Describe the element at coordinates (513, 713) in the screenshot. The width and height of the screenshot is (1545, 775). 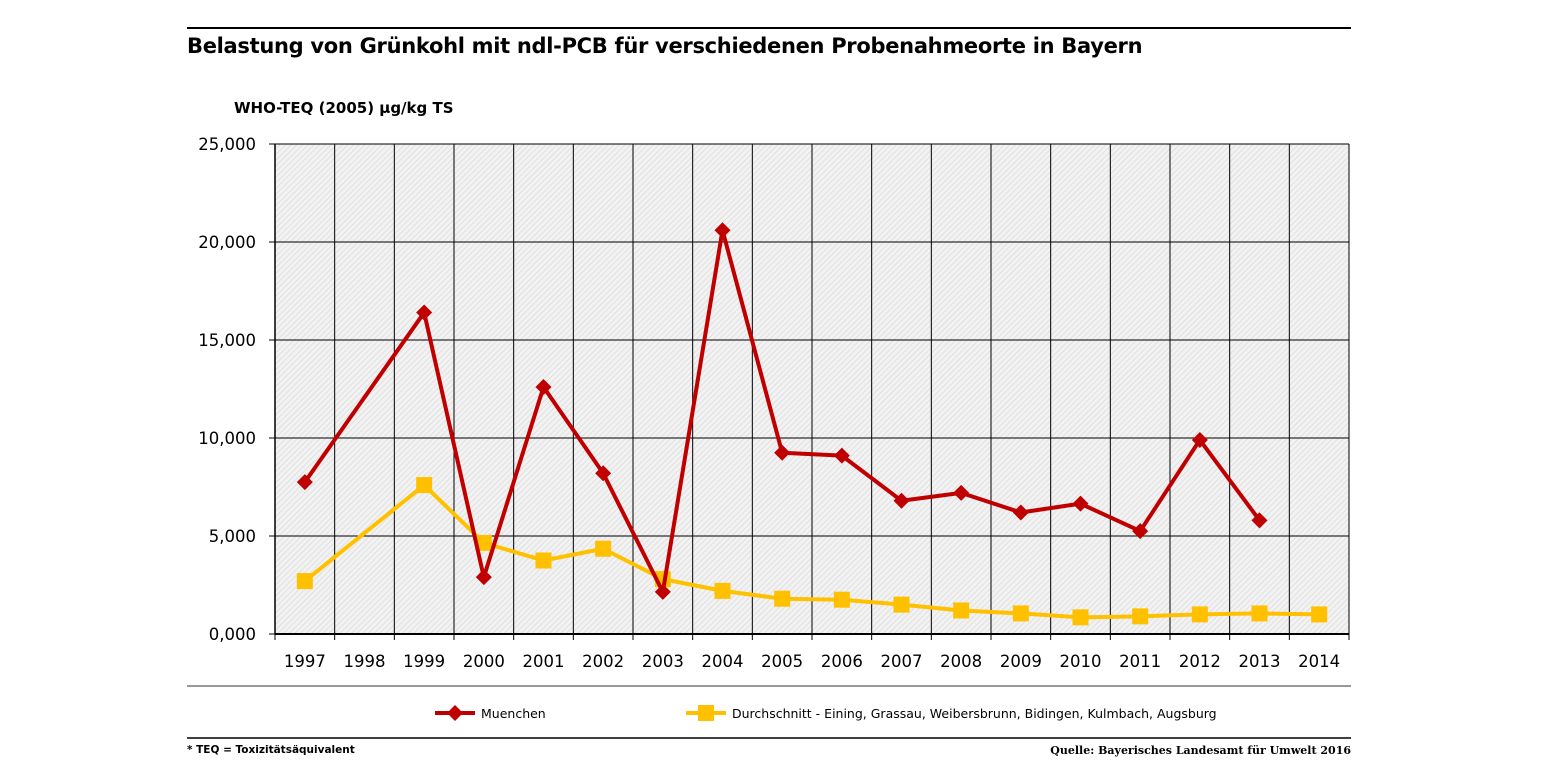
I see `legend-label: Muenchen` at that location.